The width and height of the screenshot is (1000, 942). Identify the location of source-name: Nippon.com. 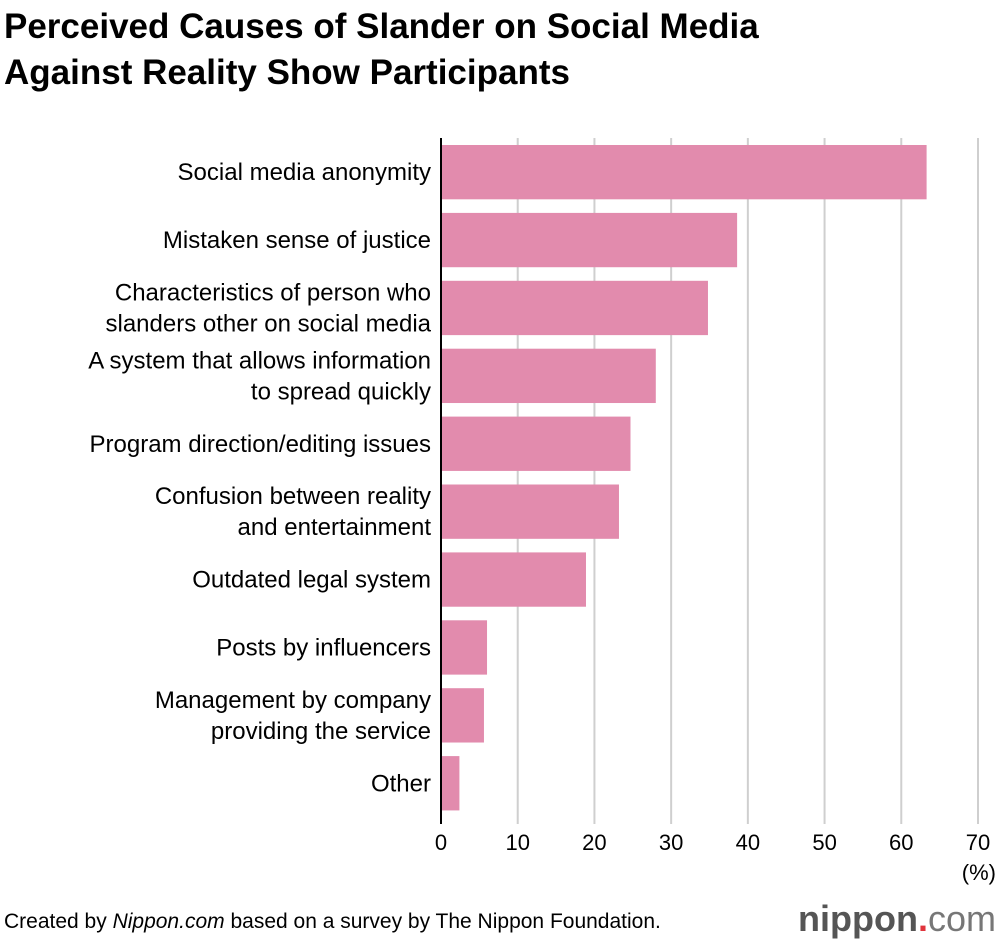
(168, 921).